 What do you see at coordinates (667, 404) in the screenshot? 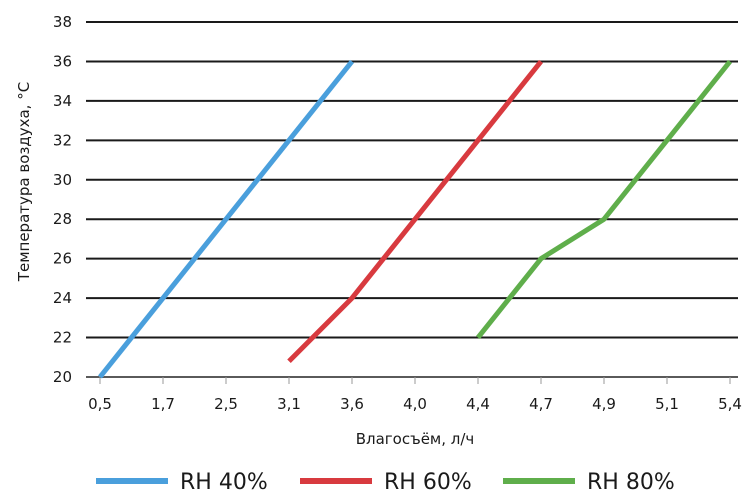
I see `x-tick-label: 5,1` at bounding box center [667, 404].